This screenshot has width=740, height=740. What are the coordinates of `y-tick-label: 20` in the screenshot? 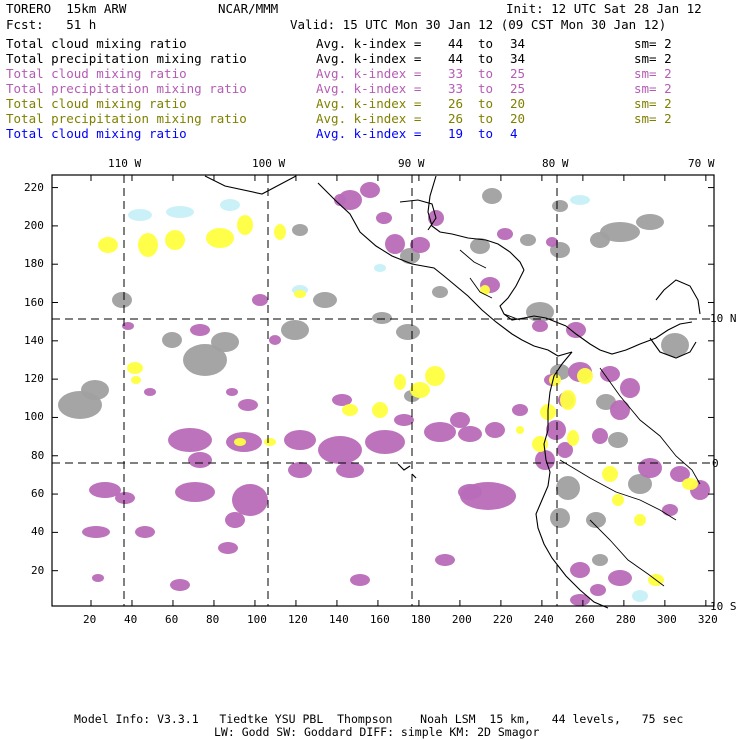 It's located at (38, 570).